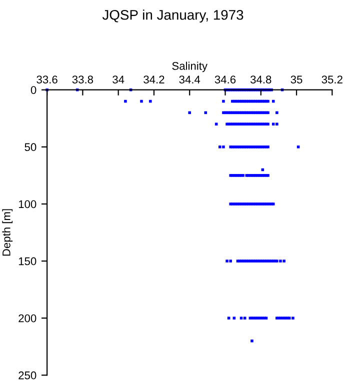 The image size is (346, 384). What do you see at coordinates (154, 80) in the screenshot?
I see `x-tick-label: 34.2` at bounding box center [154, 80].